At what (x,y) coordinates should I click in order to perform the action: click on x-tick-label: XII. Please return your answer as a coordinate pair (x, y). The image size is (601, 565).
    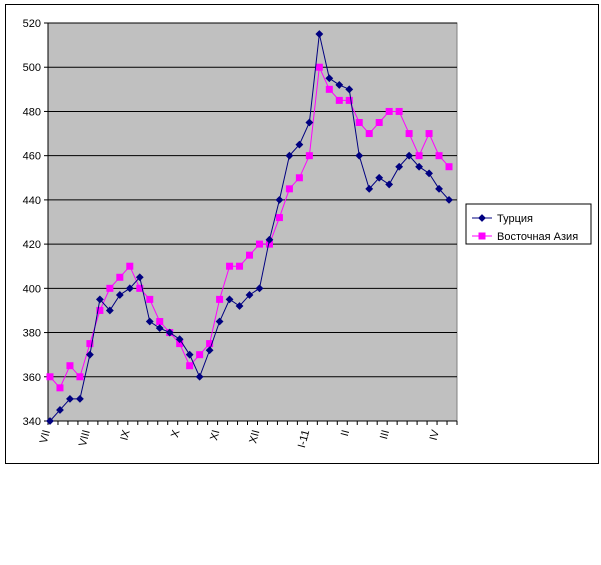
    Looking at the image, I should click on (254, 437).